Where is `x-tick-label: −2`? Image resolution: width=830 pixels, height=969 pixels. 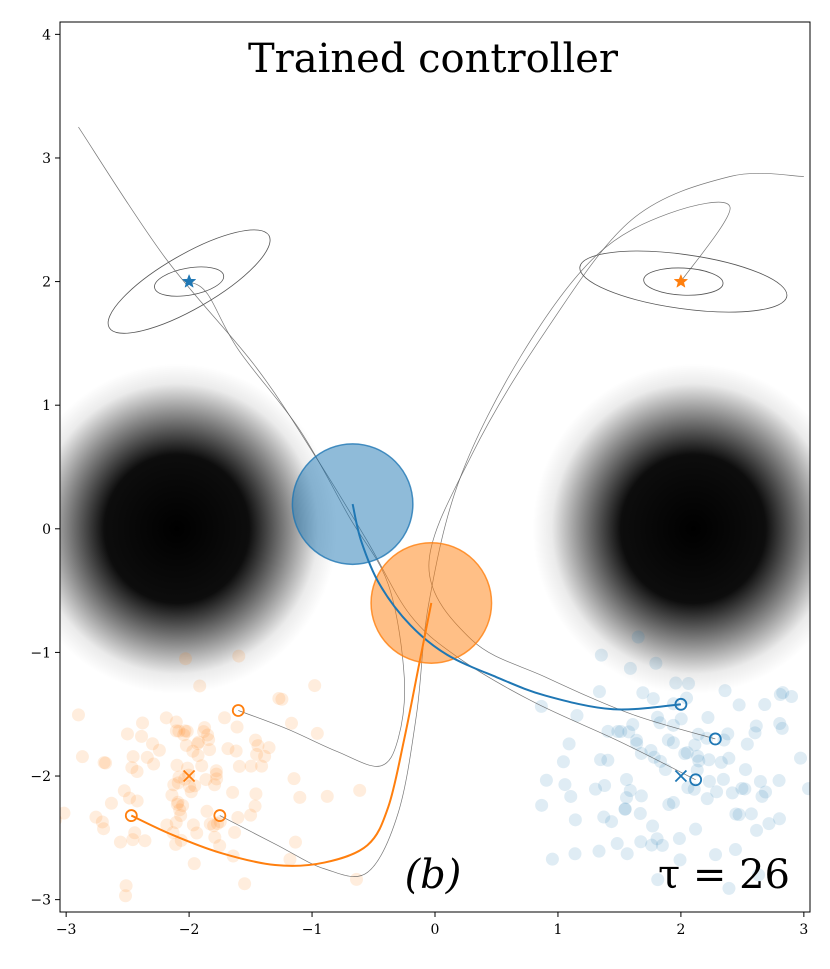
x-tick-label: −2 is located at coordinates (189, 930).